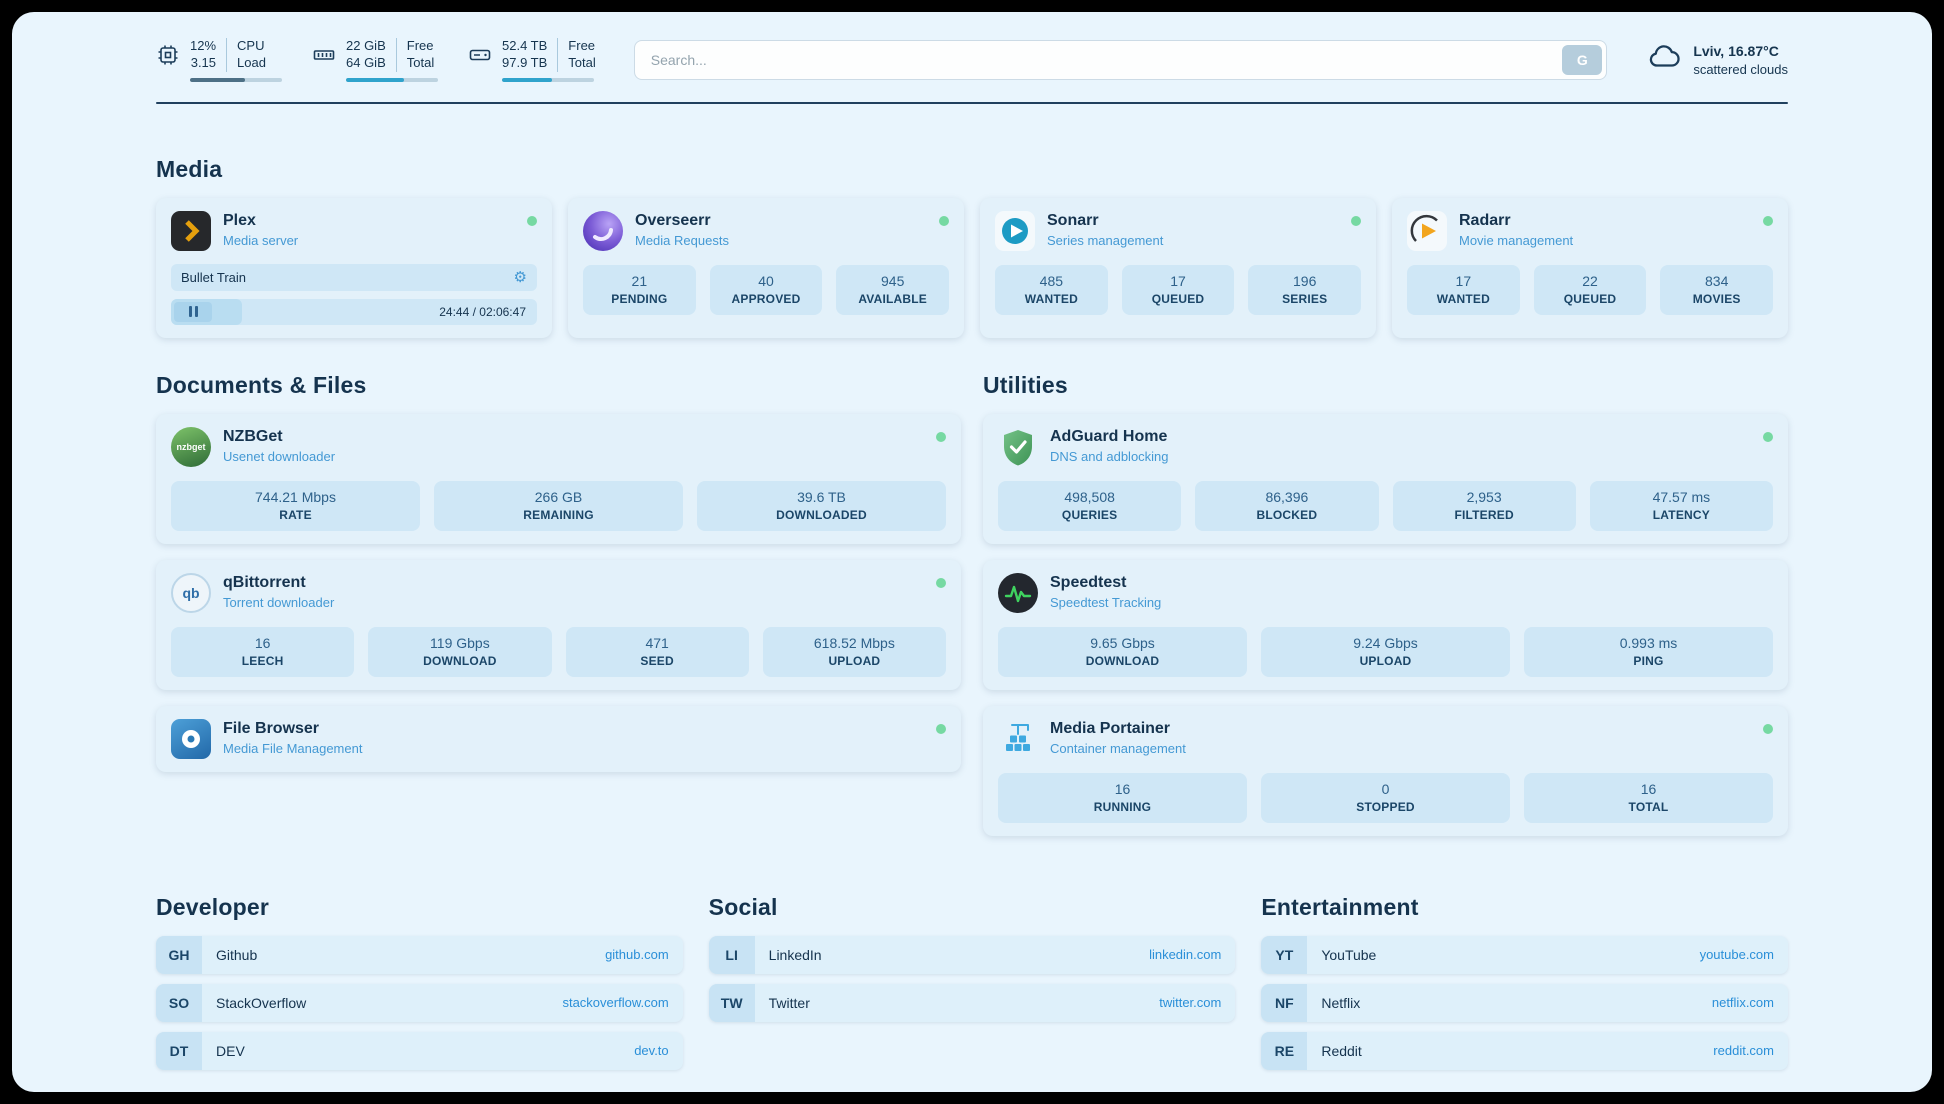 The height and width of the screenshot is (1104, 1944). What do you see at coordinates (532, 60) in the screenshot?
I see `disk-monitor: 52.4 TB 97.9 TB Free Total` at bounding box center [532, 60].